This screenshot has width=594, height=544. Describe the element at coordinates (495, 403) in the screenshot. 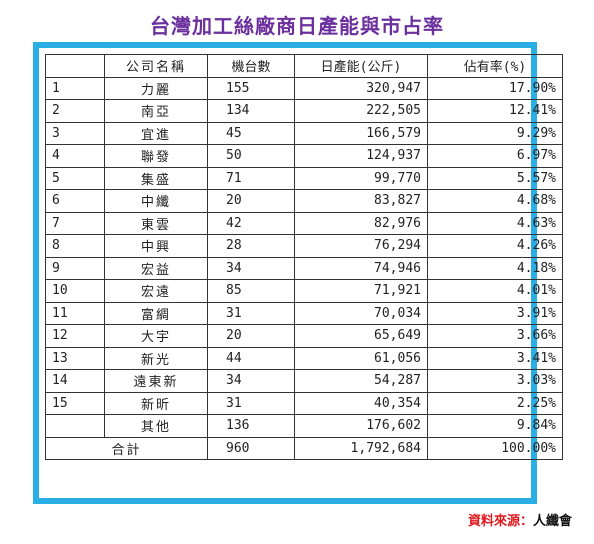

I see `cell-share: 2.25%` at that location.